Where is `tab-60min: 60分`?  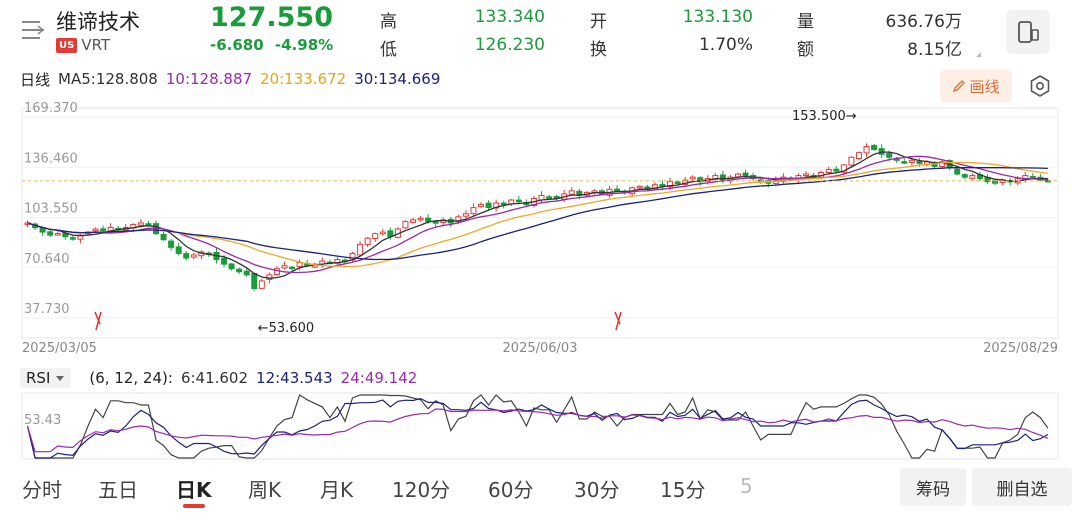 tab-60min: 60分 is located at coordinates (511, 490).